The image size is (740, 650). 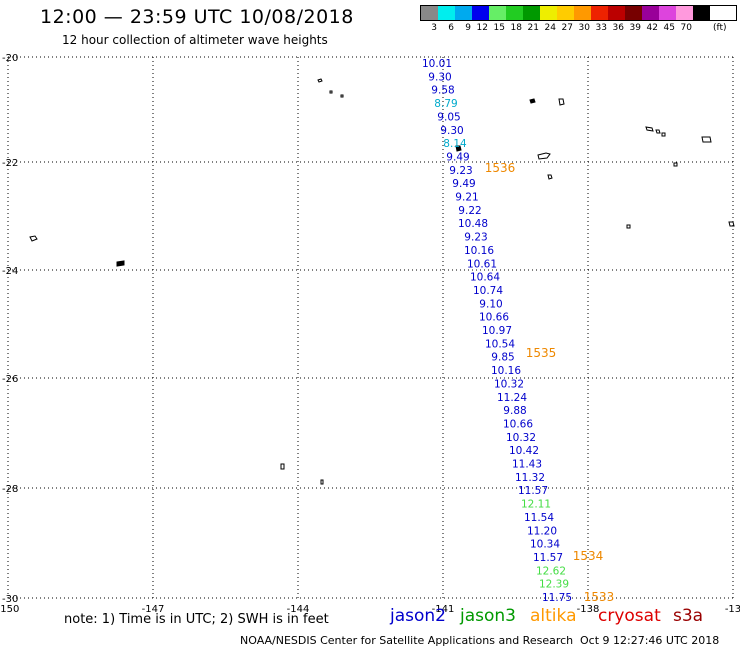 I want to click on colorbar-tick-label: 70, so click(x=686, y=28).